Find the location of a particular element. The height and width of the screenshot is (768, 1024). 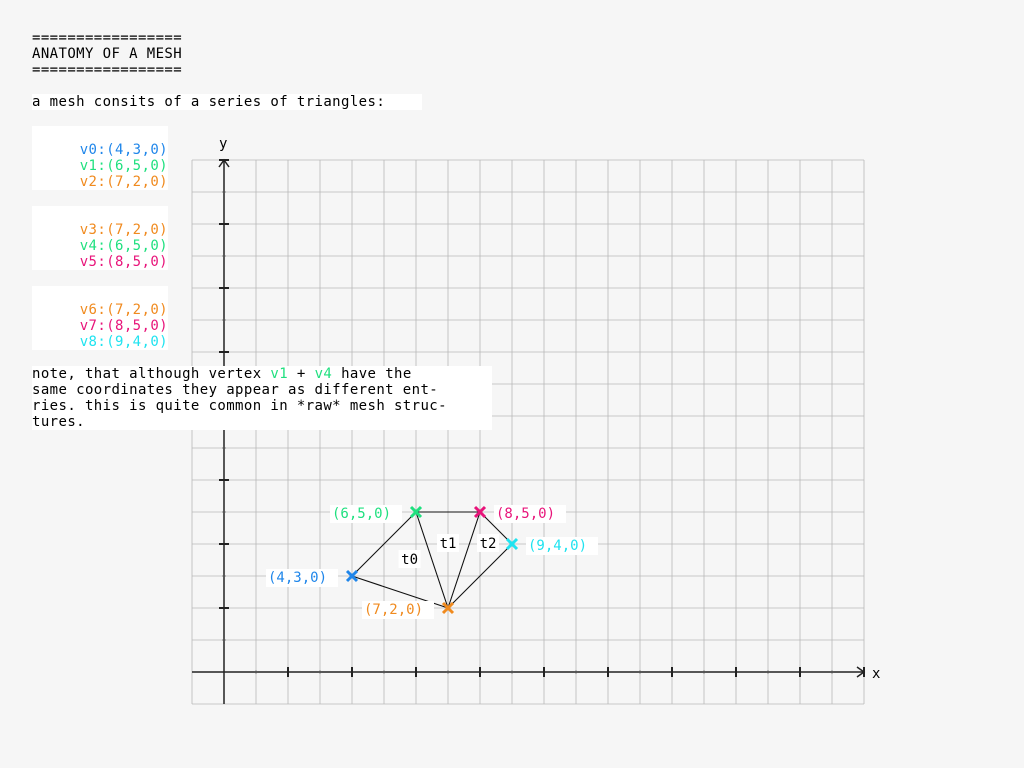

note-plus: + is located at coordinates (301, 374).